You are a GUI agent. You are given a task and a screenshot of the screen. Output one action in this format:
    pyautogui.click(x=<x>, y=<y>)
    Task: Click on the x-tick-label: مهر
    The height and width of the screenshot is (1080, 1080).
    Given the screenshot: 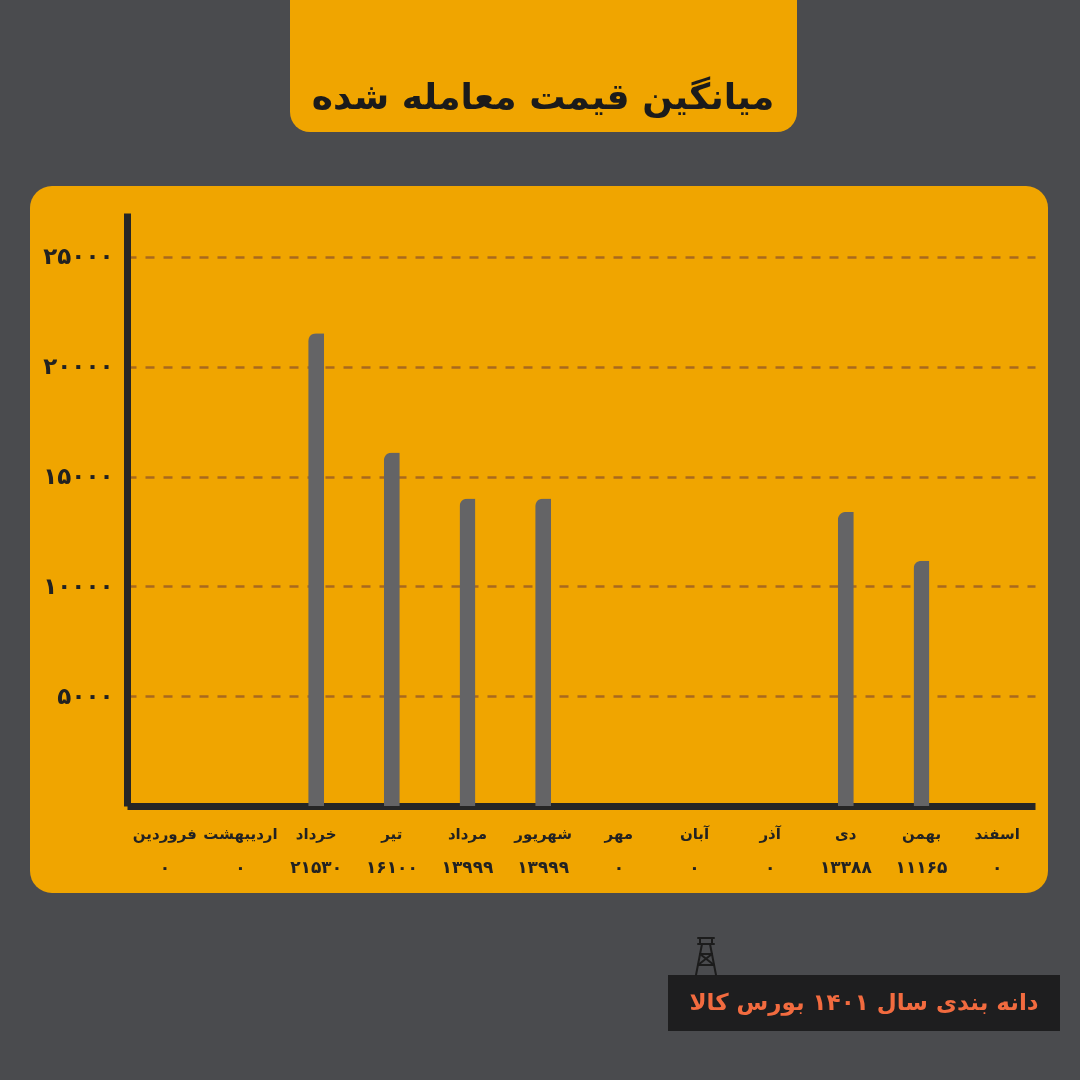 What is the action you would take?
    pyautogui.click(x=618, y=833)
    